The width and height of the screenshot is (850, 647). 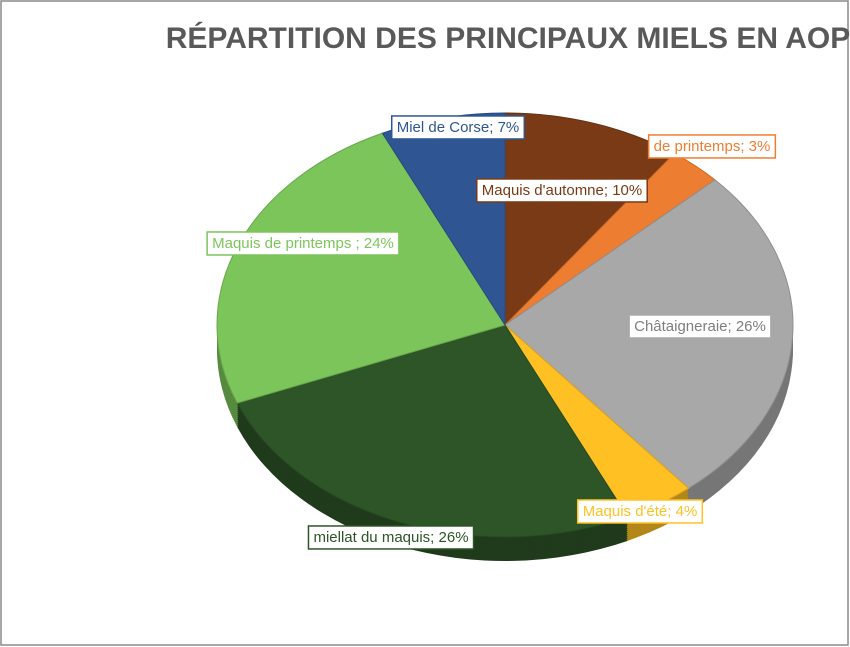 I want to click on data-label: Maquis d'été; 4%, so click(x=640, y=511).